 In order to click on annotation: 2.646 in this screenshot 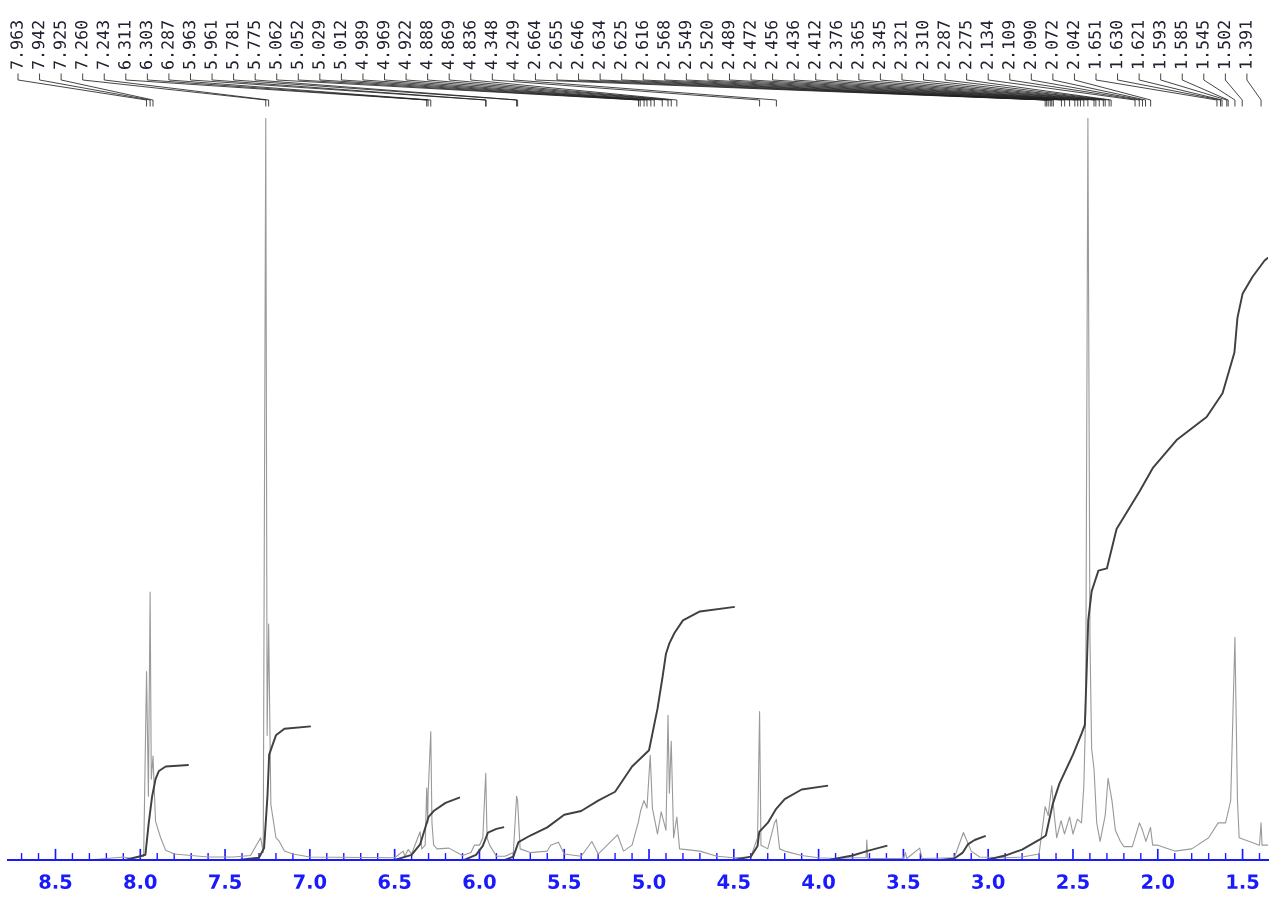, I will do `click(577, 44)`.